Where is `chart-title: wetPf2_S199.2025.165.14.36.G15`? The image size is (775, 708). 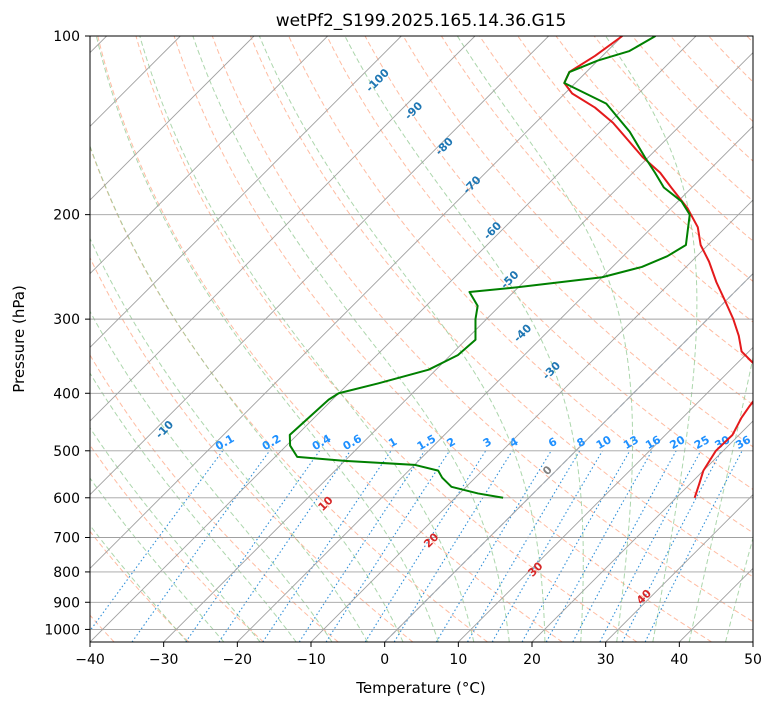
chart-title: wetPf2_S199.2025.165.14.36.G15 is located at coordinates (421, 21).